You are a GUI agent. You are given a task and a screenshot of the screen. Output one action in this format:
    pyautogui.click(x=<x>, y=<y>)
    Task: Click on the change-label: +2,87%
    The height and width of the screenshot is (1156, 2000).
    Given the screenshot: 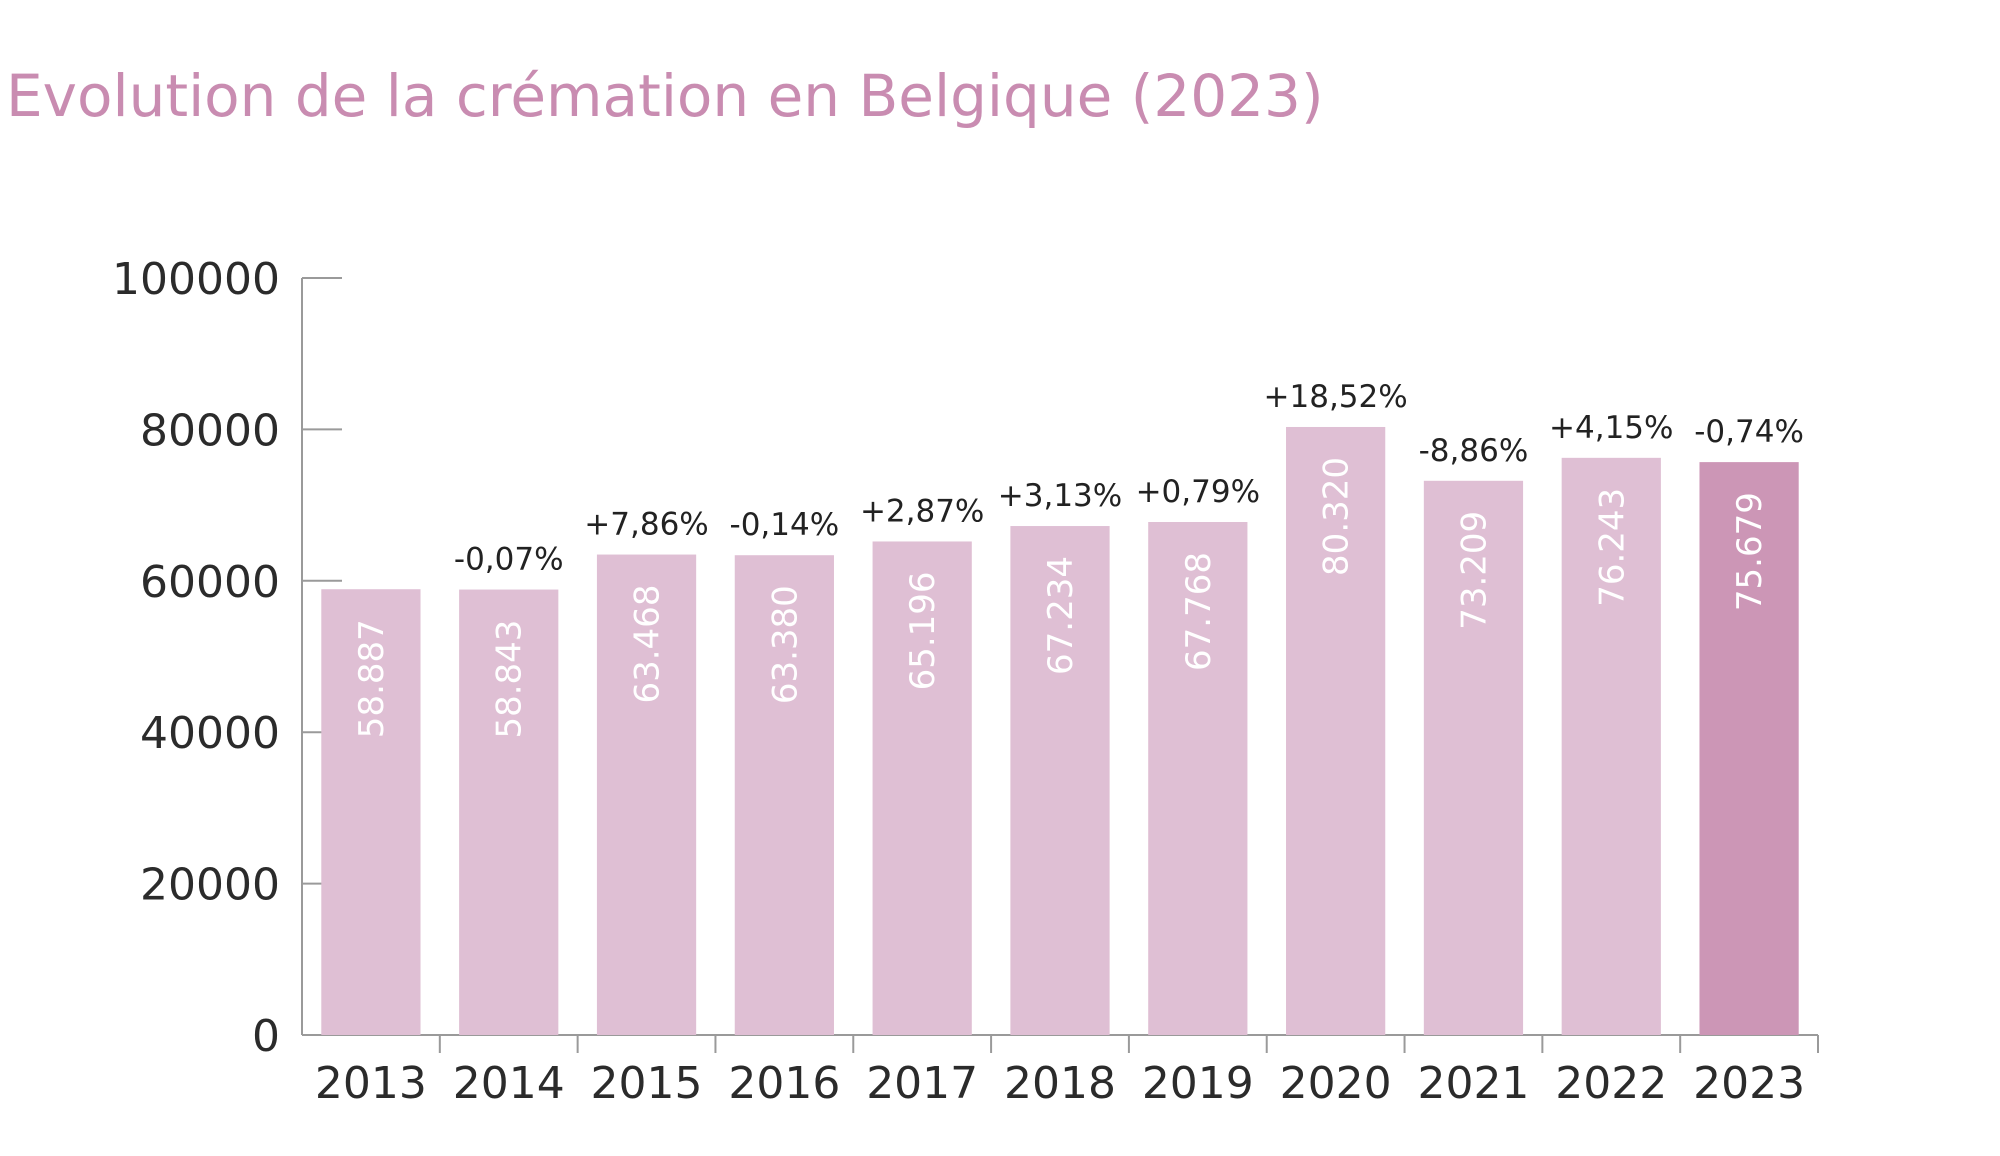 What is the action you would take?
    pyautogui.click(x=922, y=511)
    